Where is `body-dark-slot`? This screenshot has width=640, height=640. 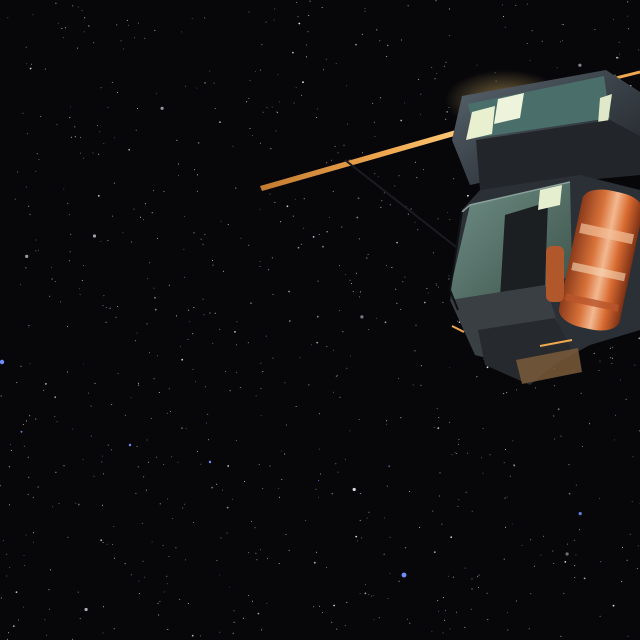
body-dark-slot is located at coordinates (524, 250).